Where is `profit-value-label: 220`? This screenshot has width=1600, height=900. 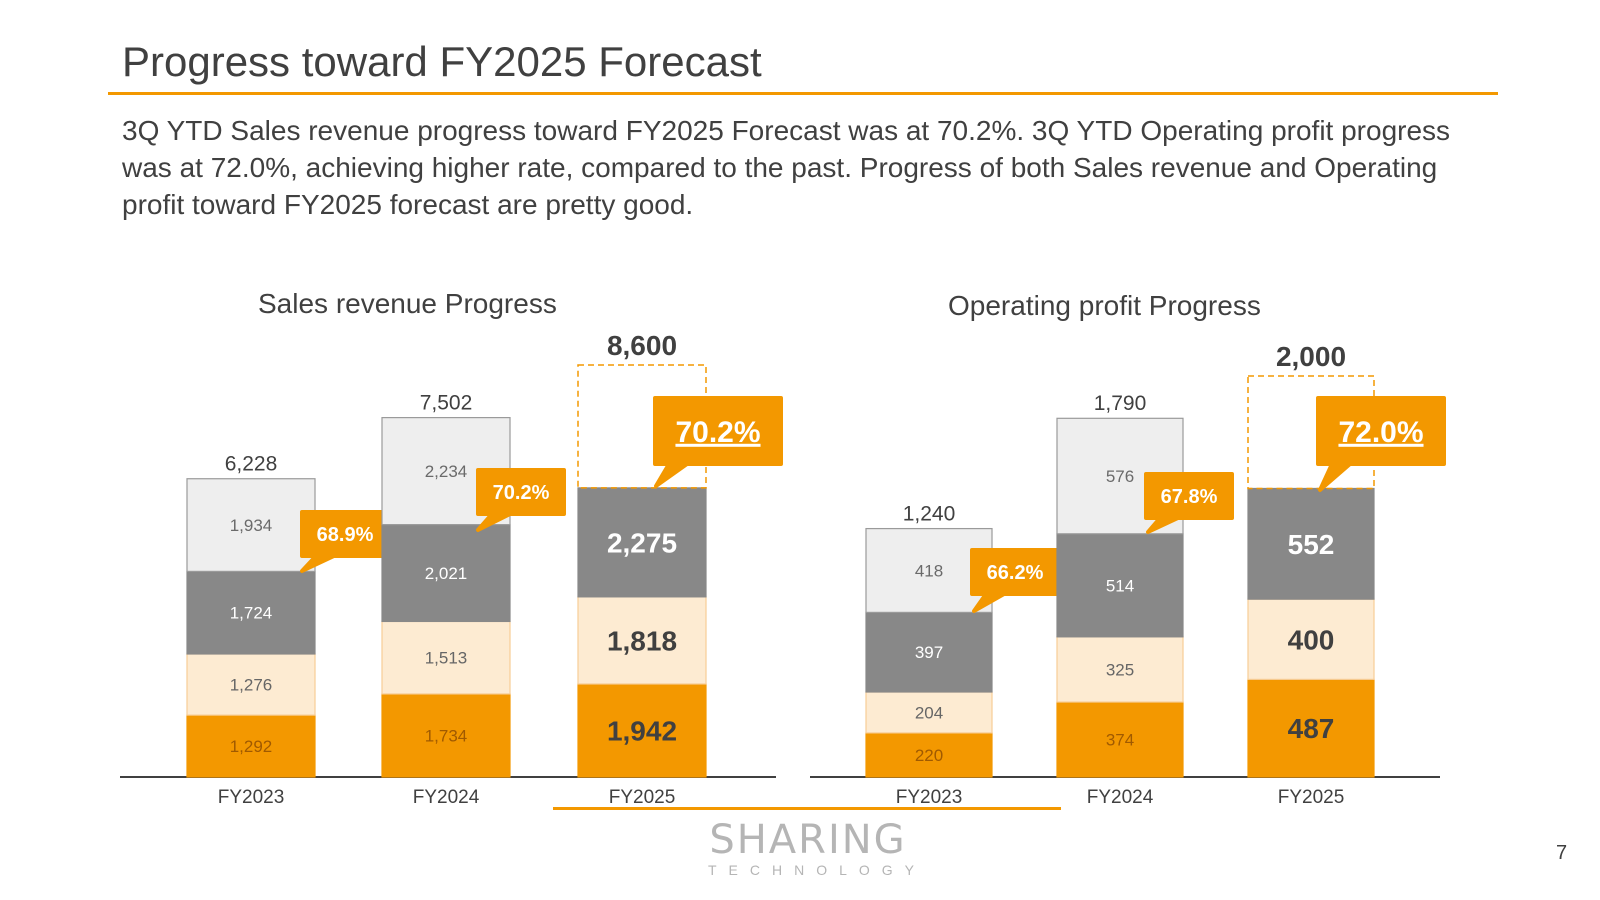 profit-value-label: 220 is located at coordinates (929, 755).